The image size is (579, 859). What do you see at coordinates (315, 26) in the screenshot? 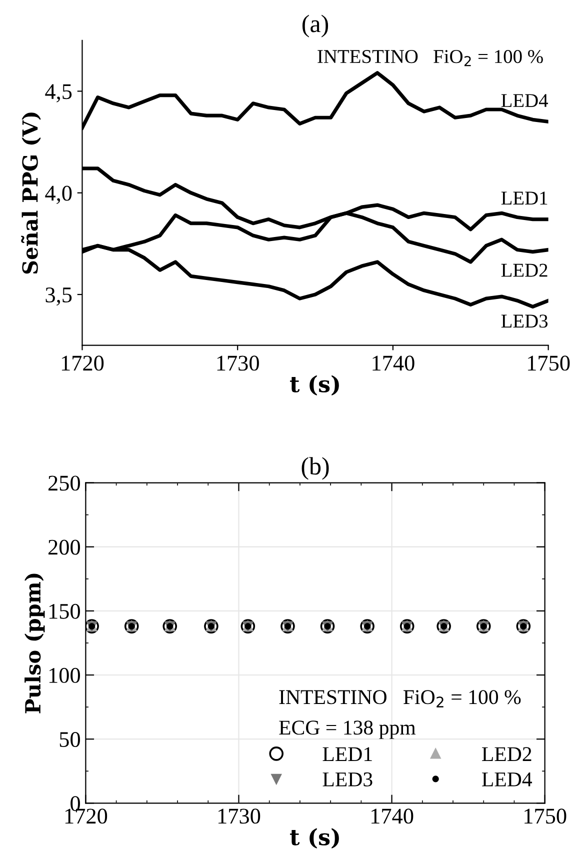
I see `chart-title: (a)` at bounding box center [315, 26].